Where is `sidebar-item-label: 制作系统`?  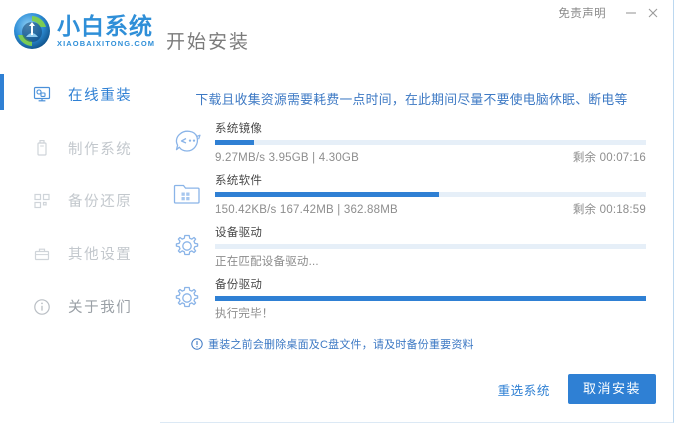
sidebar-item-label: 制作系统 is located at coordinates (100, 149).